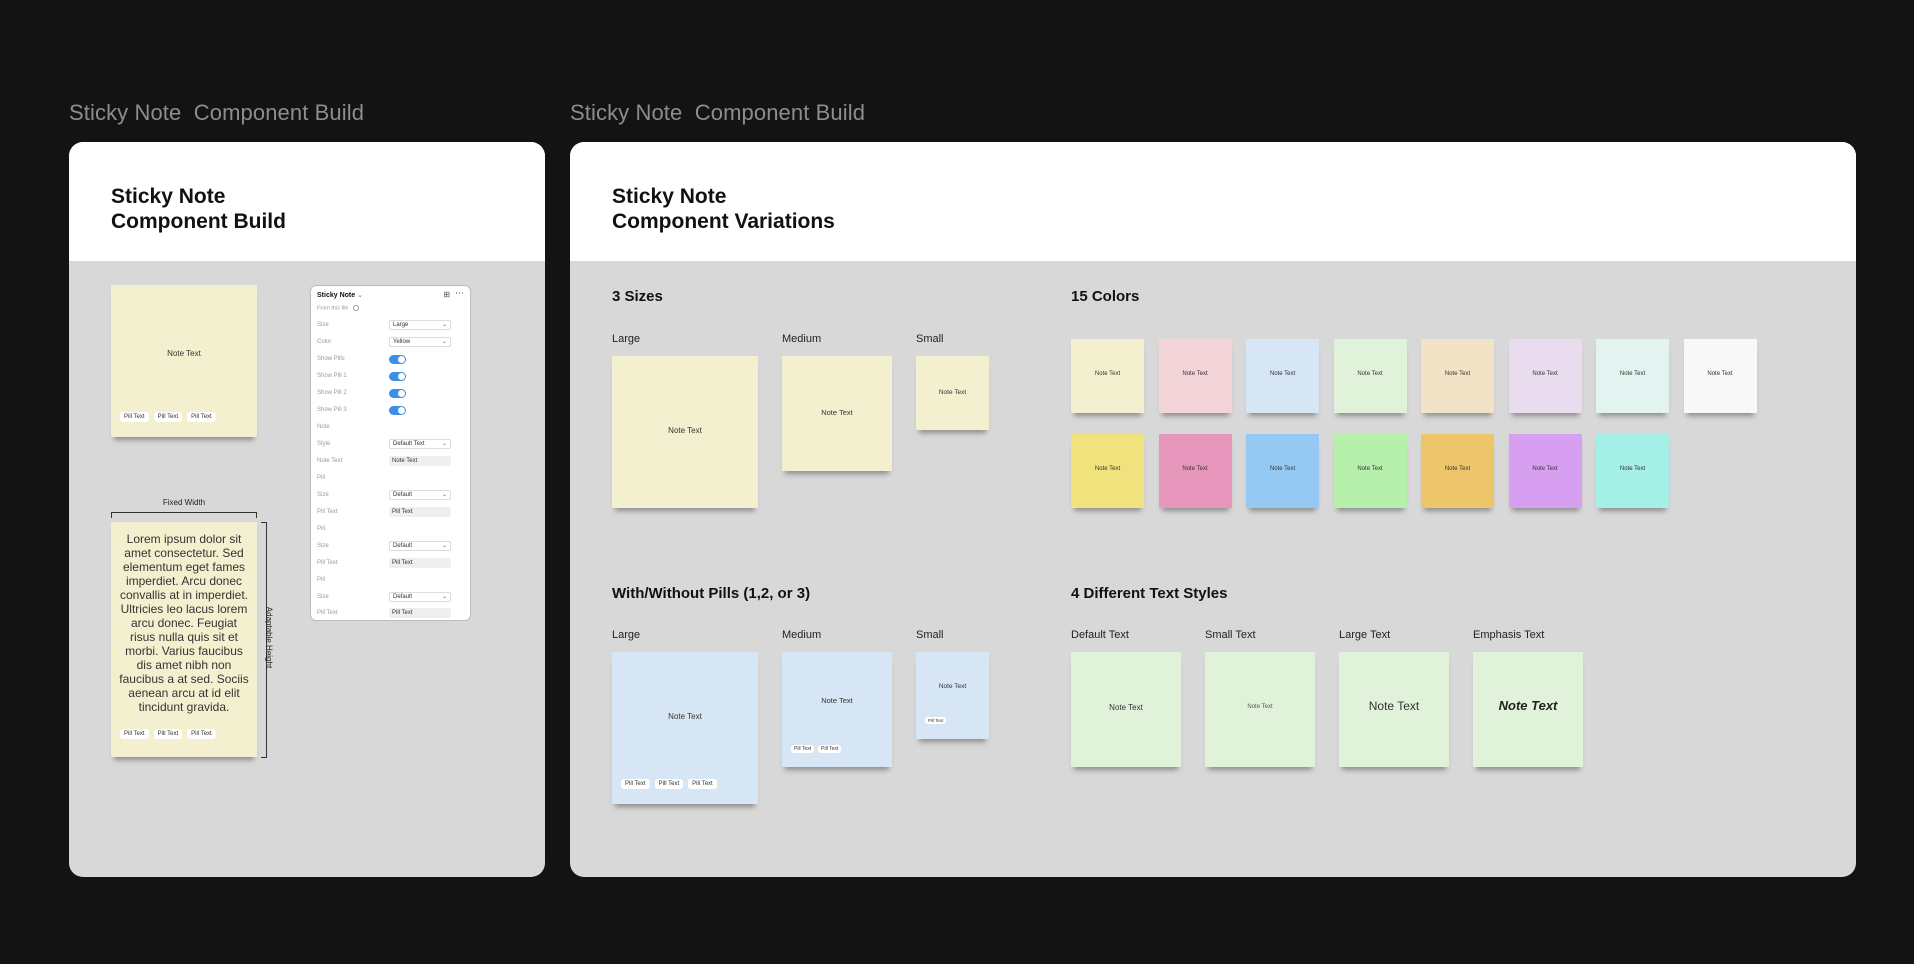  Describe the element at coordinates (837, 709) in the screenshot. I see `sticky-note-medium-2-pills: Note Text Pill Text Pill Text` at that location.